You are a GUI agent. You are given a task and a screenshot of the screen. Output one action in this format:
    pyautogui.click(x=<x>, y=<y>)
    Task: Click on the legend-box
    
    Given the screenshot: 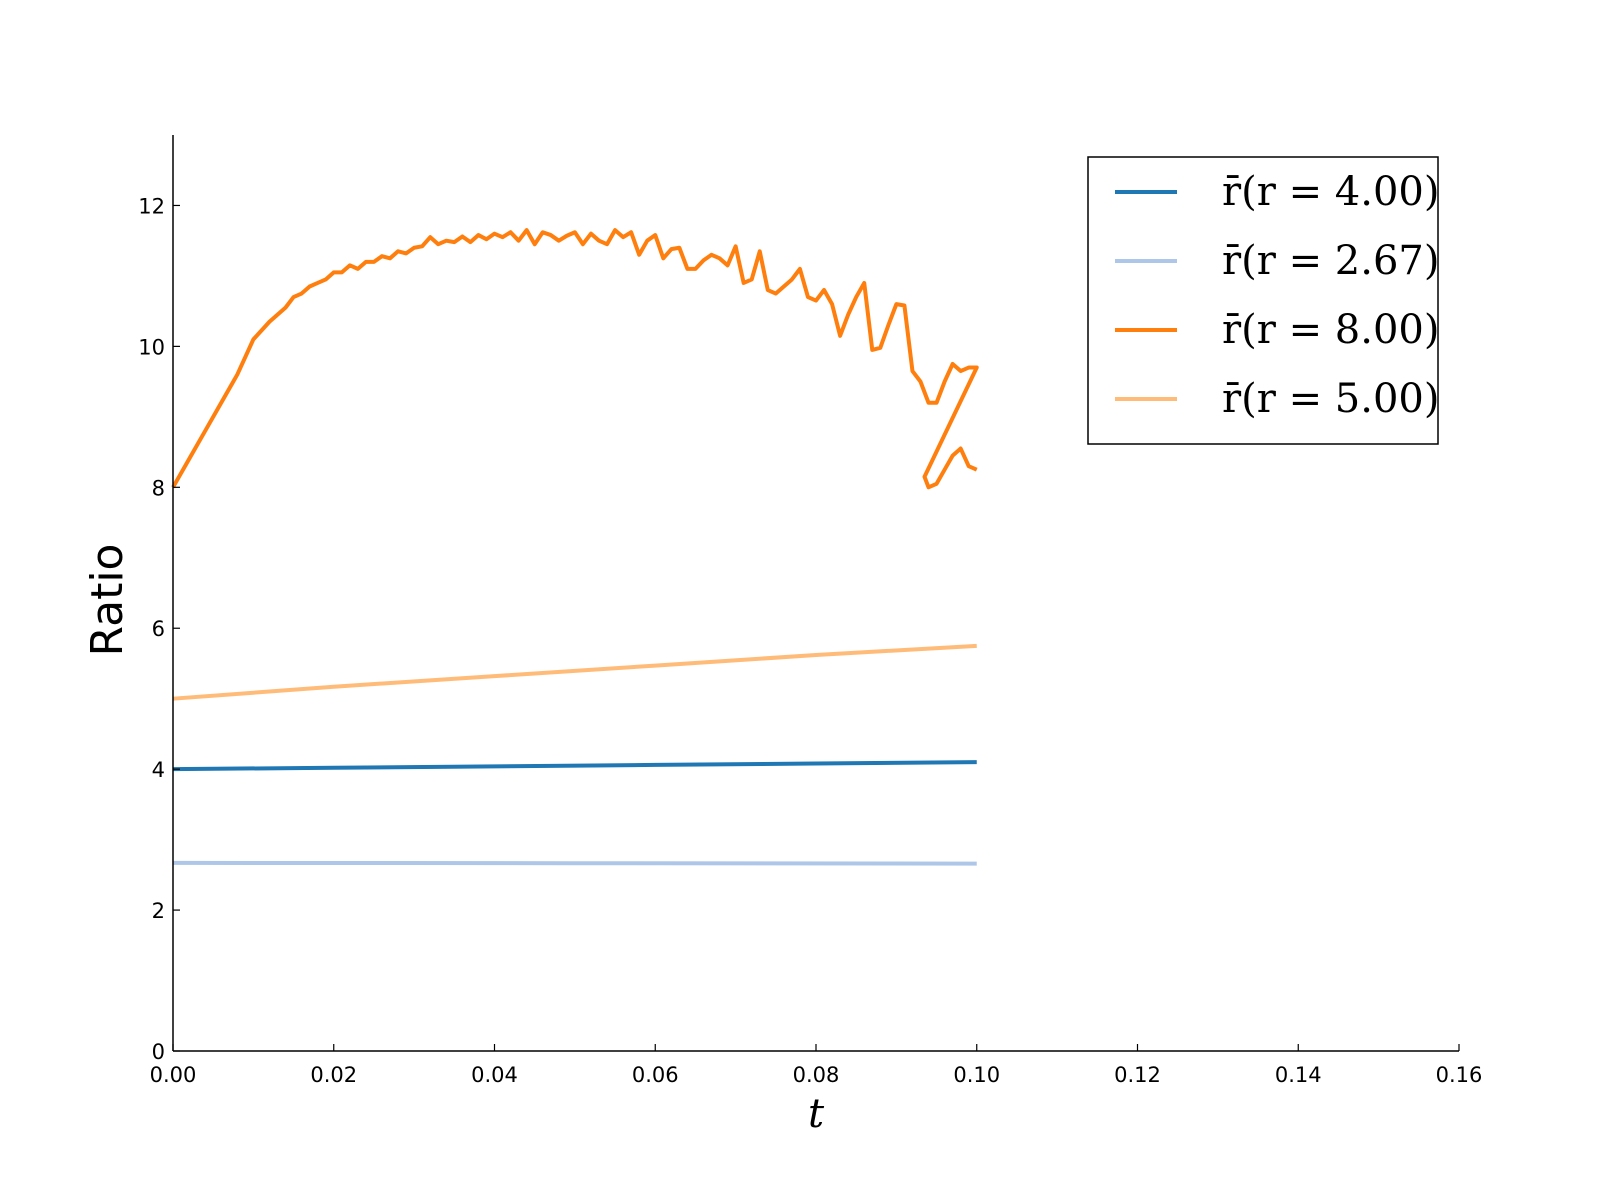 What is the action you would take?
    pyautogui.click(x=1263, y=300)
    